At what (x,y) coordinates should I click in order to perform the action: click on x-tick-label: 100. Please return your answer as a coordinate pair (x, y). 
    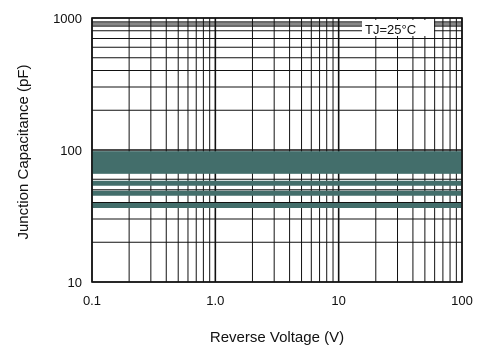
    Looking at the image, I should click on (462, 300).